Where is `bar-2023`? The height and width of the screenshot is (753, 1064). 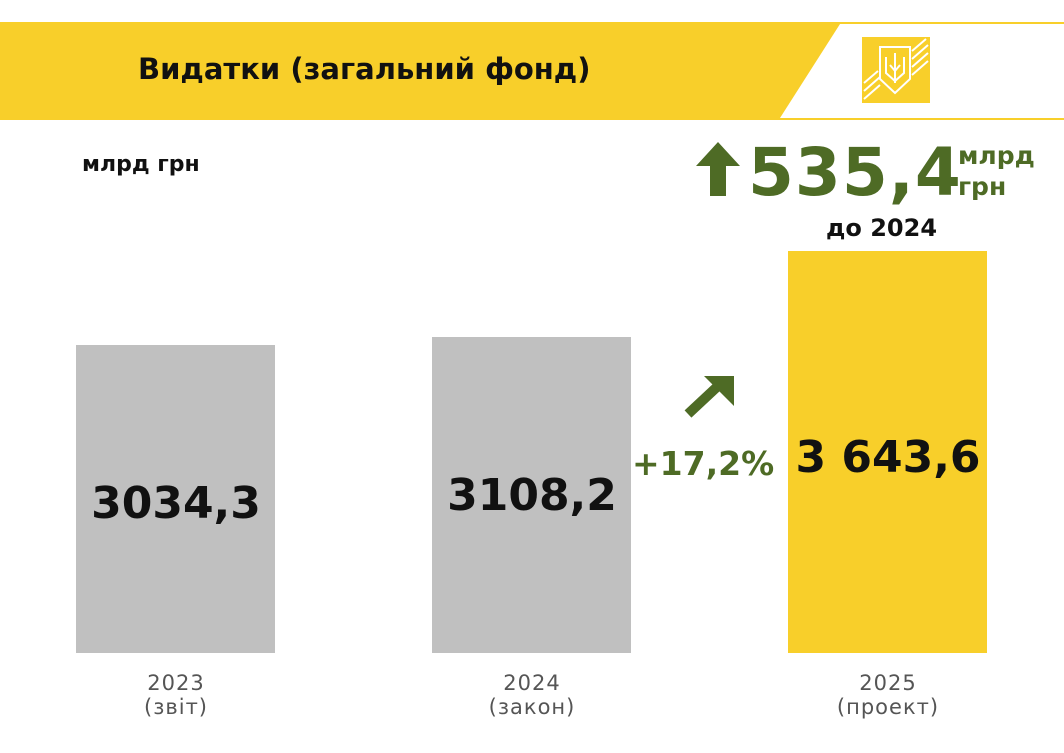 bar-2023 is located at coordinates (175, 499).